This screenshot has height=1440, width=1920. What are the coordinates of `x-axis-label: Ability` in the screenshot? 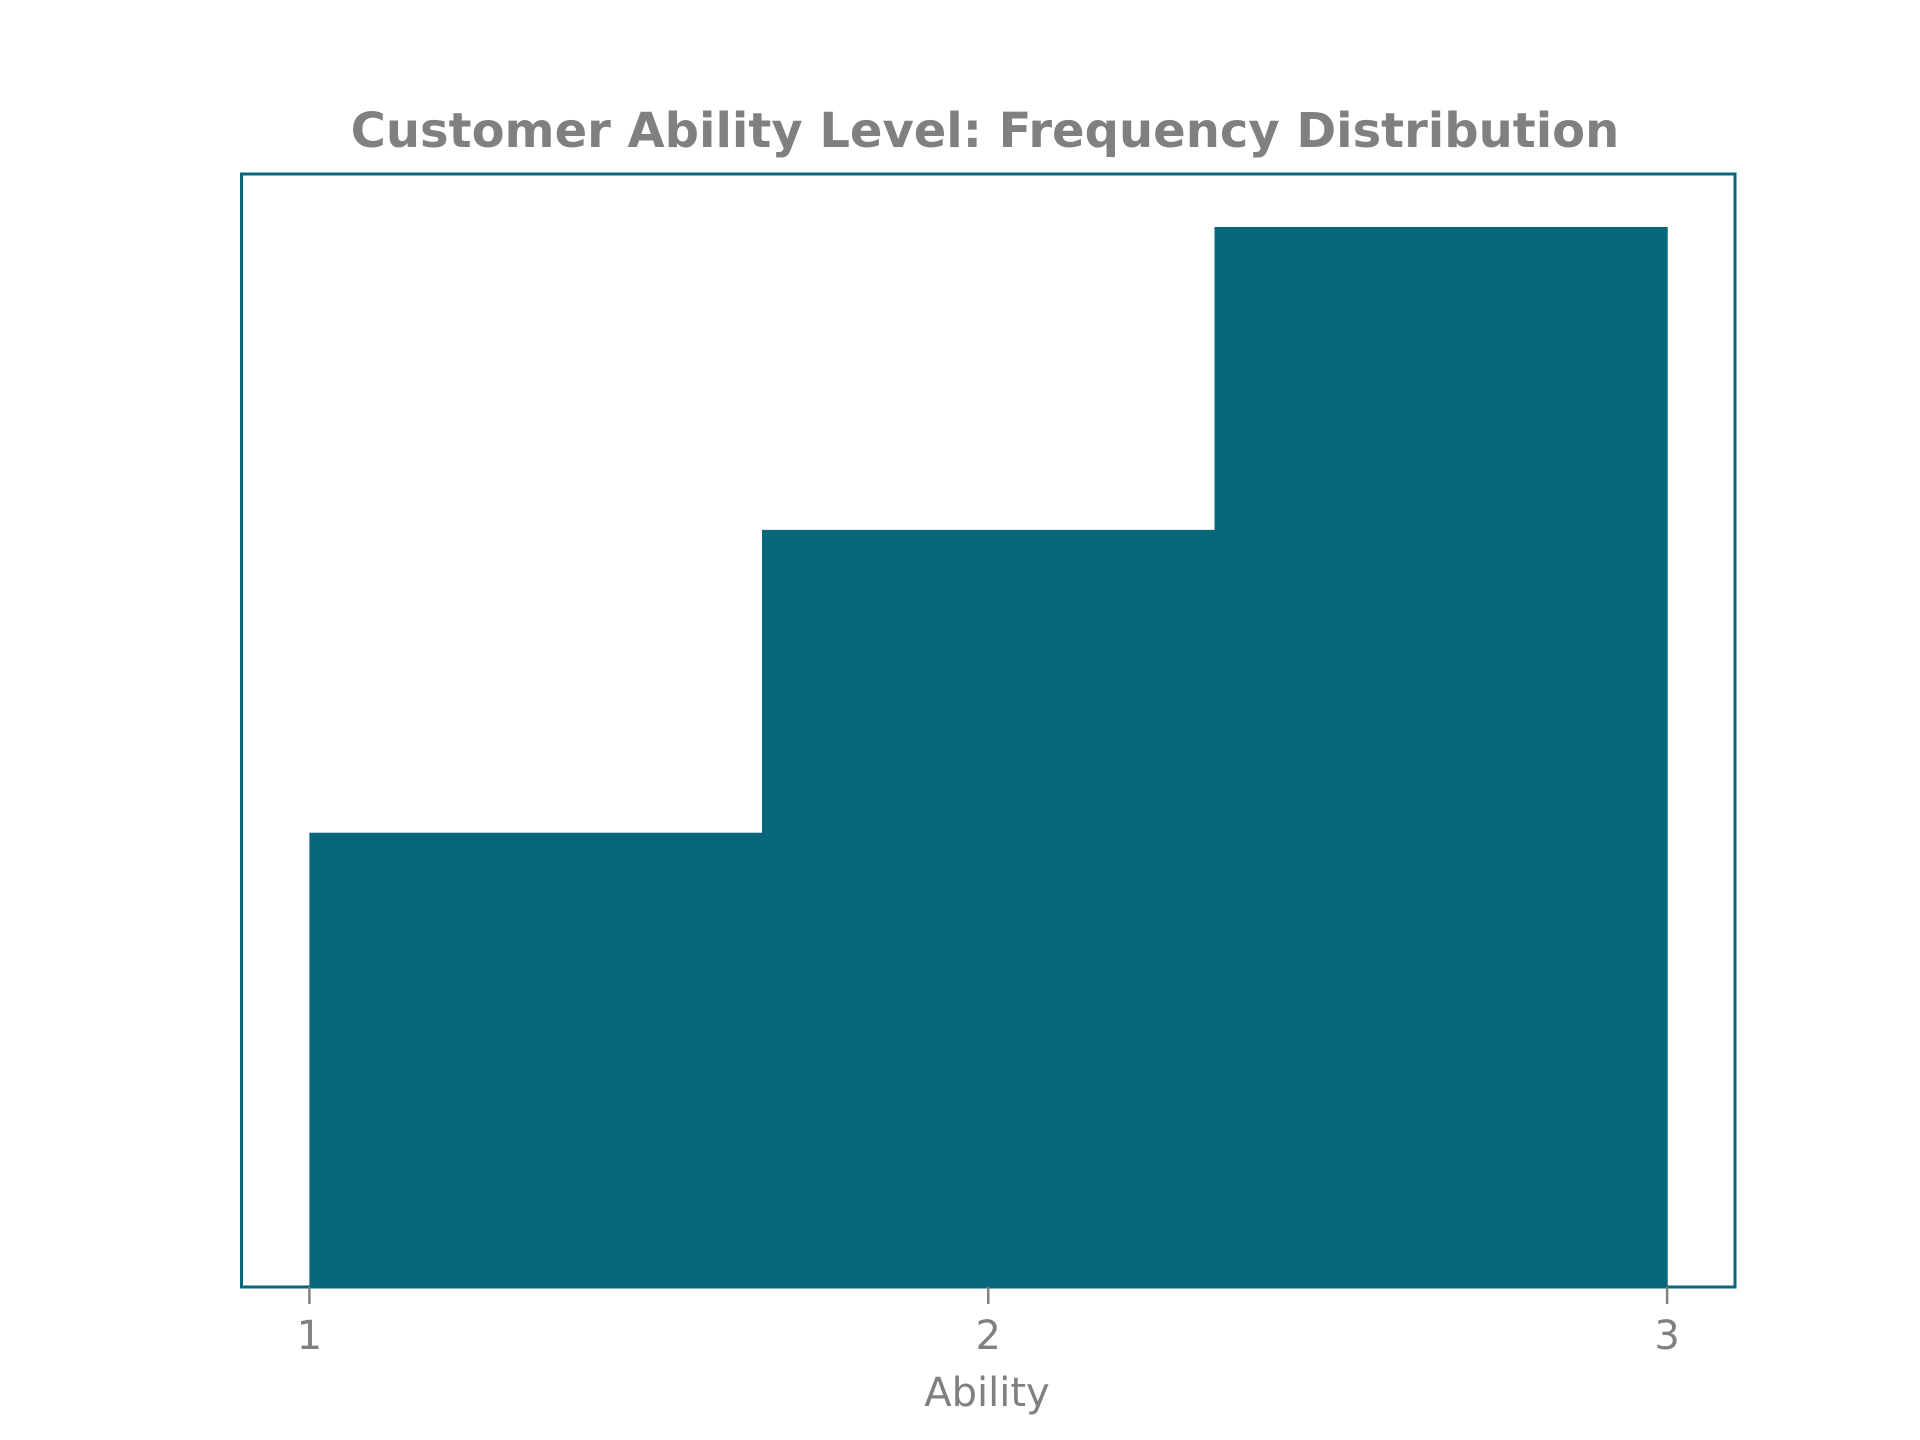 It's located at (986, 1393).